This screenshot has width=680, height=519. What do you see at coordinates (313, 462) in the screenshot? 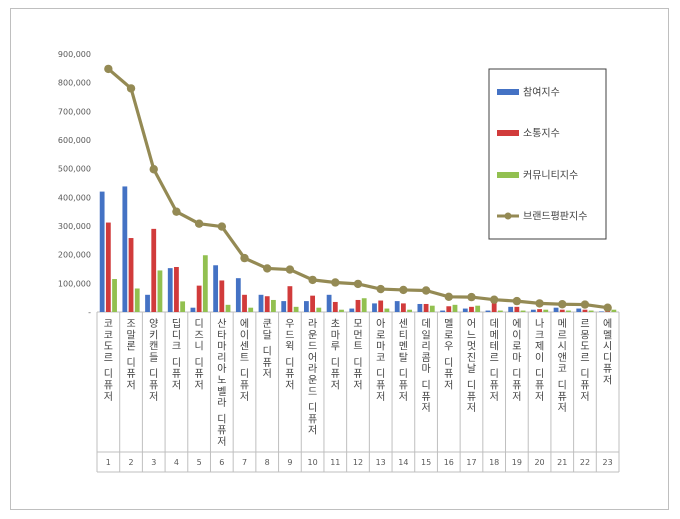
I see `category-index-label: 10` at bounding box center [313, 462].